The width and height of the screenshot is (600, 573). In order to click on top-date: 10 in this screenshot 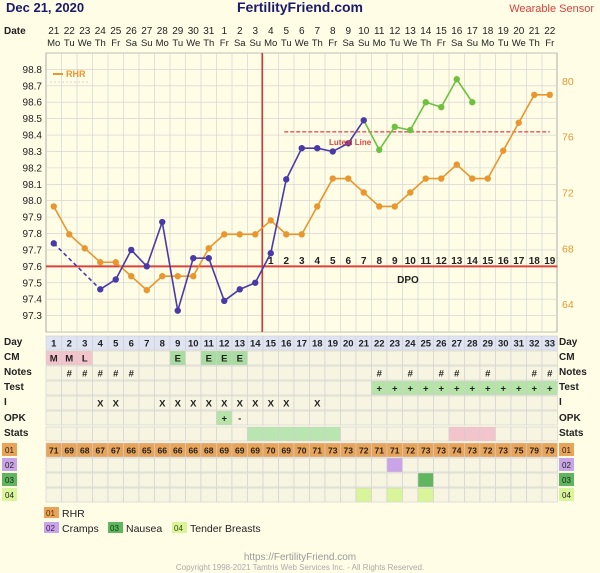, I will do `click(364, 31)`.